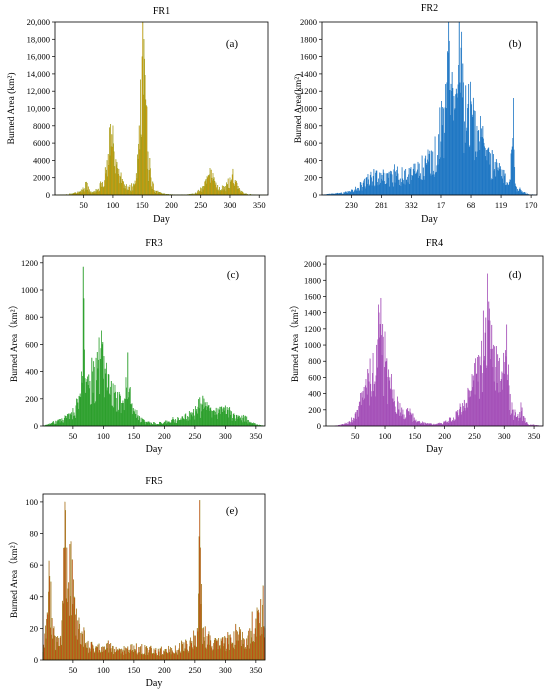  What do you see at coordinates (38, 57) in the screenshot?
I see `y-tick-label: 16,000` at bounding box center [38, 57].